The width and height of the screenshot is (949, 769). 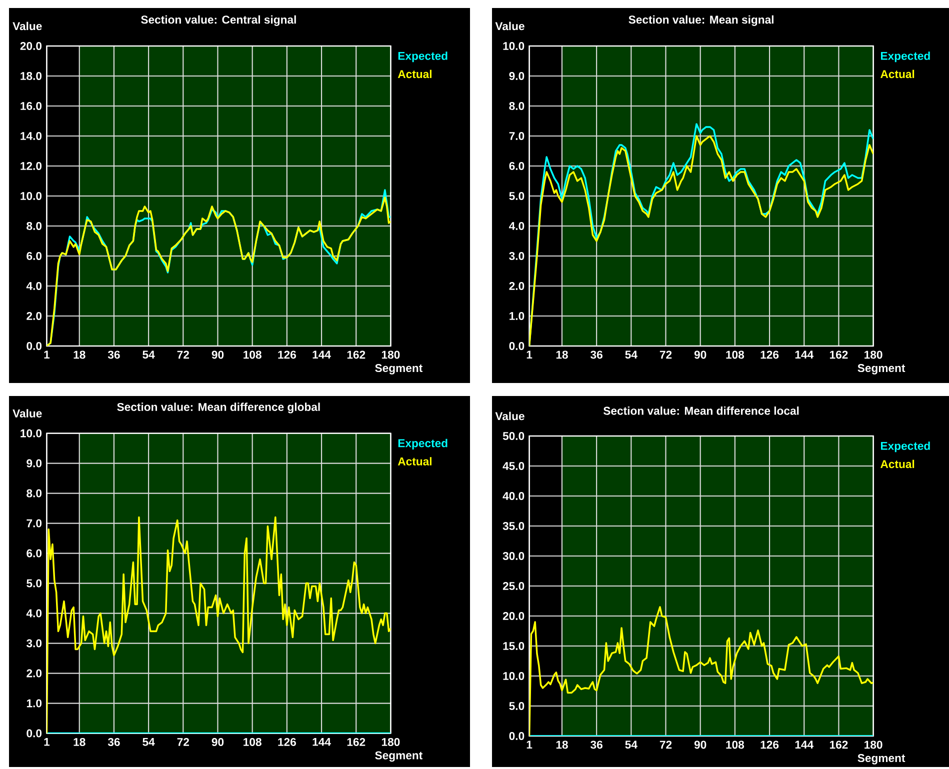 What do you see at coordinates (513, 436) in the screenshot?
I see `y-tick-label: 50.0` at bounding box center [513, 436].